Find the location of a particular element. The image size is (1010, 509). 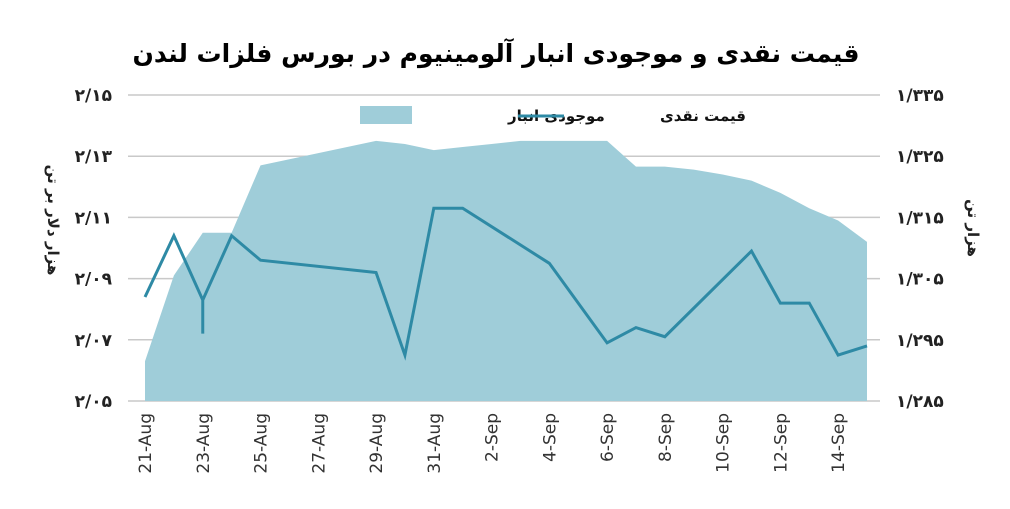

y-axis-right-label: هزار تن is located at coordinates (973, 228).